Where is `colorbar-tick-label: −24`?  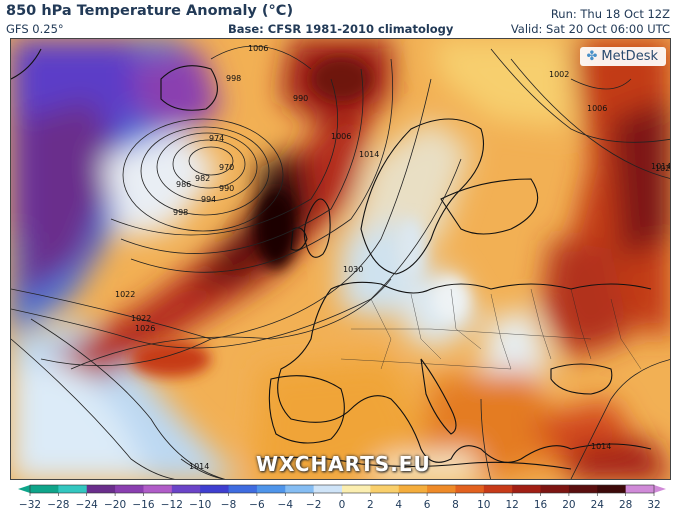 colorbar-tick-label: −24 is located at coordinates (87, 505).